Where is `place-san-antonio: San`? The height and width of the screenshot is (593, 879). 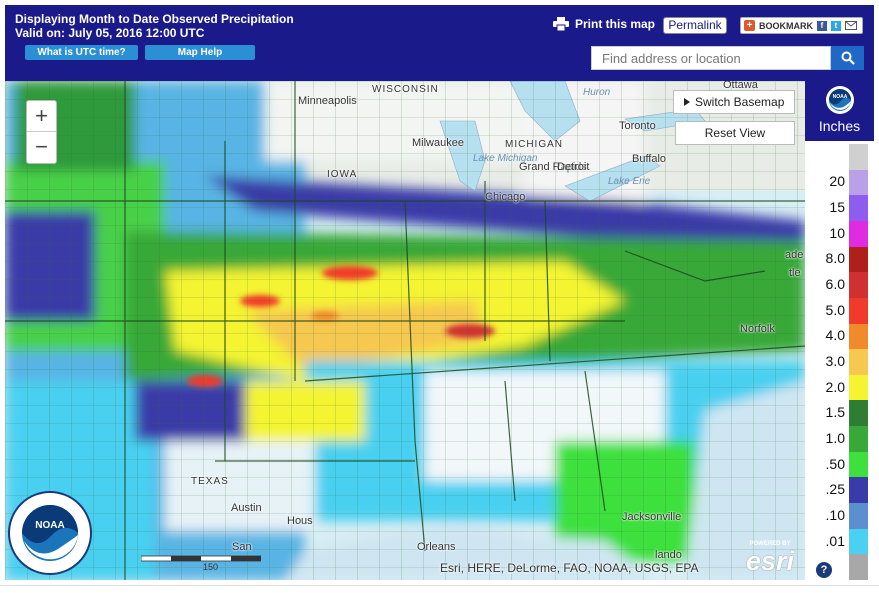 place-san-antonio: San is located at coordinates (242, 547).